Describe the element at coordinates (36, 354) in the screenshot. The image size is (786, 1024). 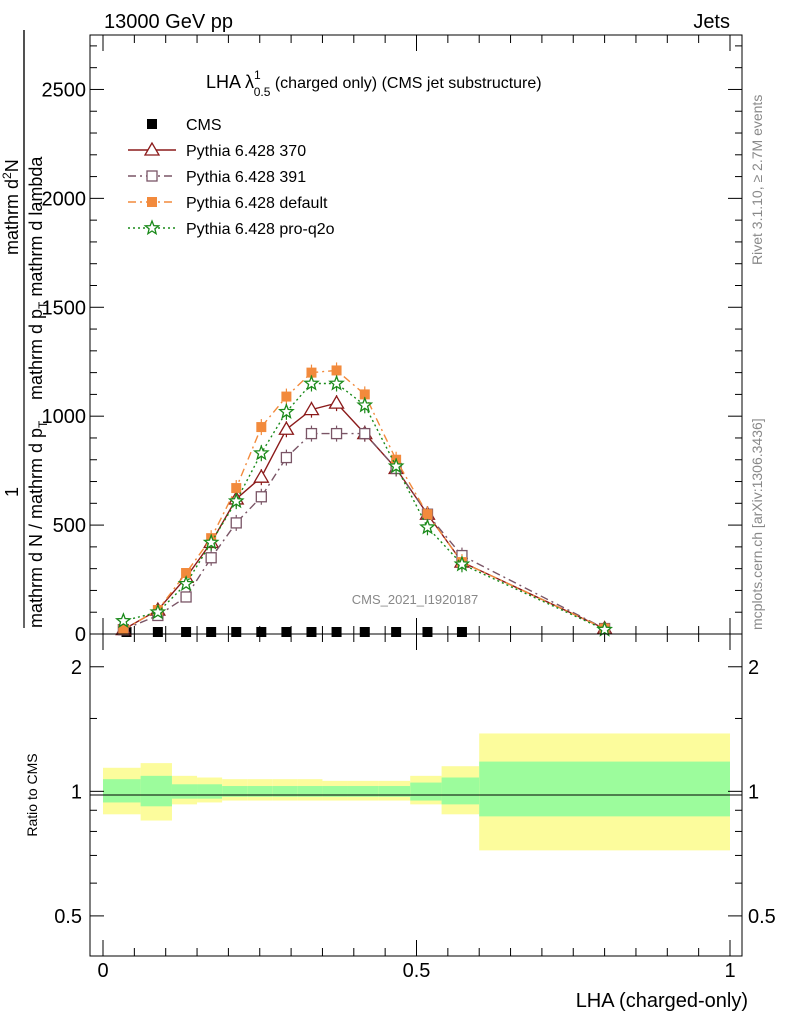
I see `y-label-frac-den-text: mathrm d p` at that location.